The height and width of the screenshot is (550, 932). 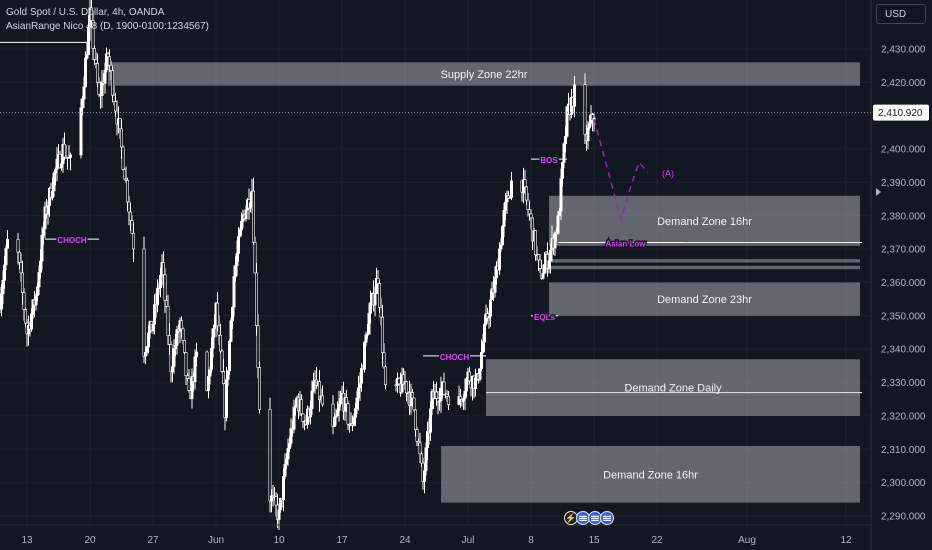 I want to click on expand-arrow-icon, so click(x=878, y=192).